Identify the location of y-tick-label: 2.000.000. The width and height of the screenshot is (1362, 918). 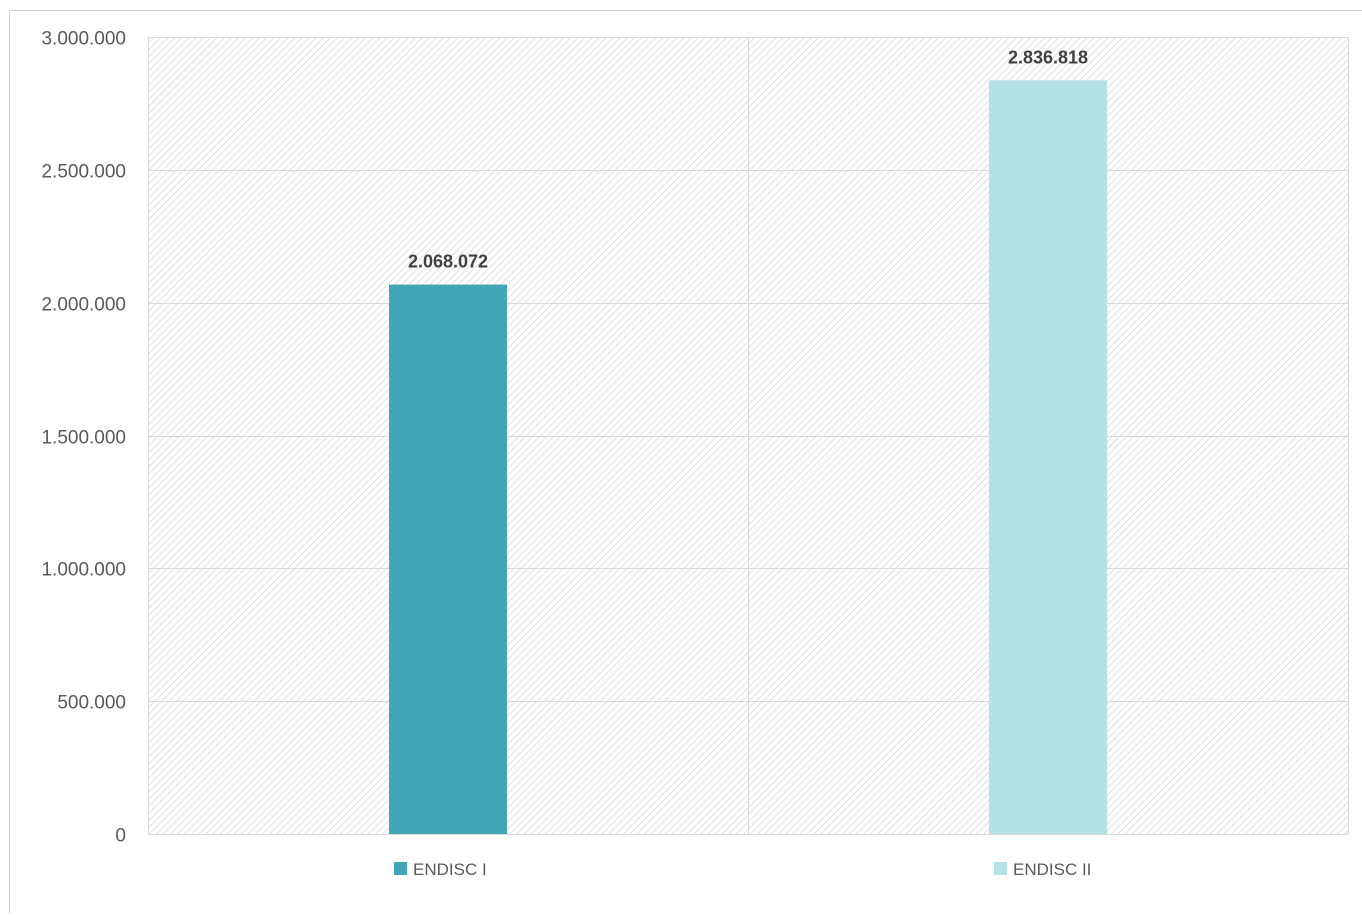
(83, 305).